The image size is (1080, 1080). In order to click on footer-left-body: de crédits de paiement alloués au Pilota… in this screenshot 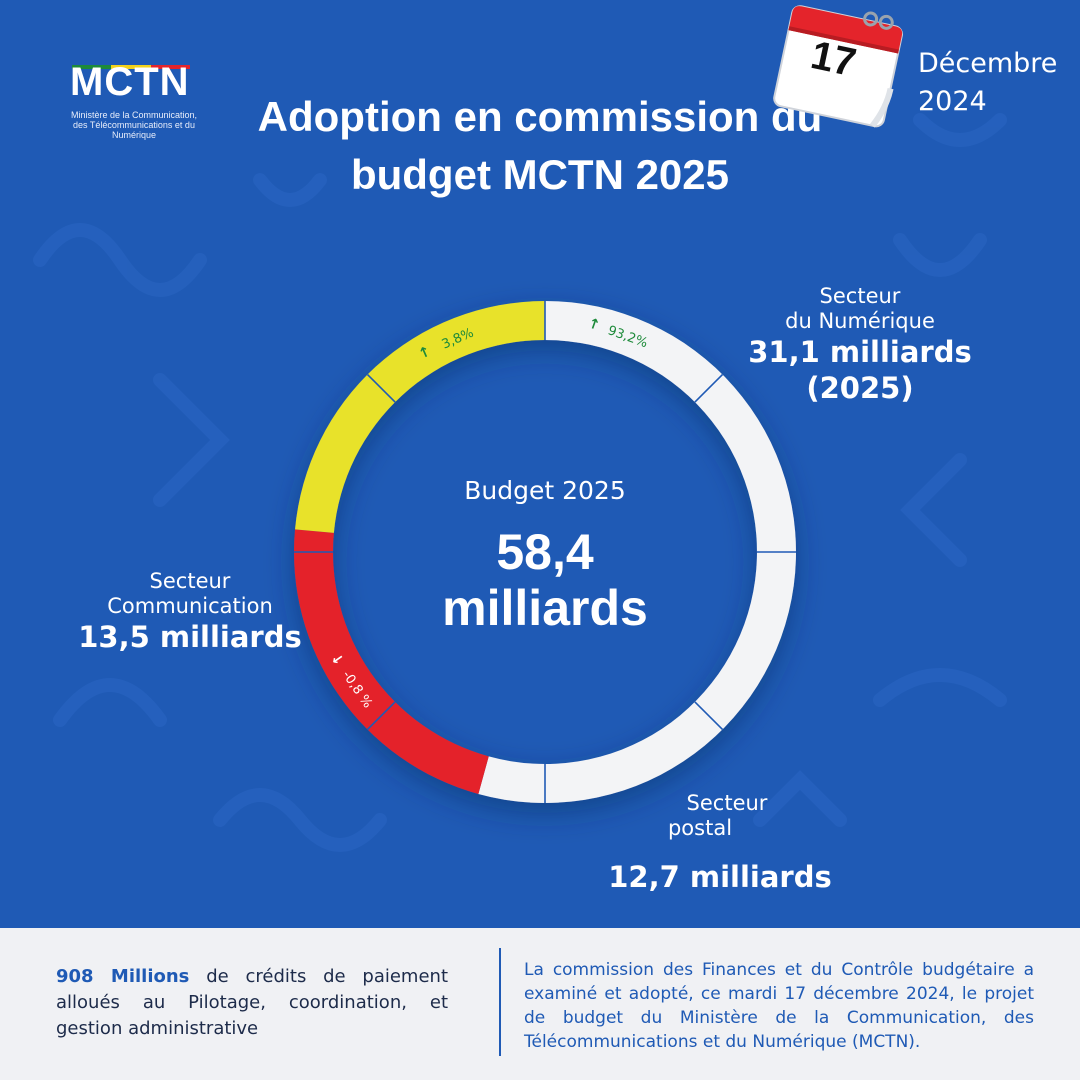, I will do `click(252, 1002)`.